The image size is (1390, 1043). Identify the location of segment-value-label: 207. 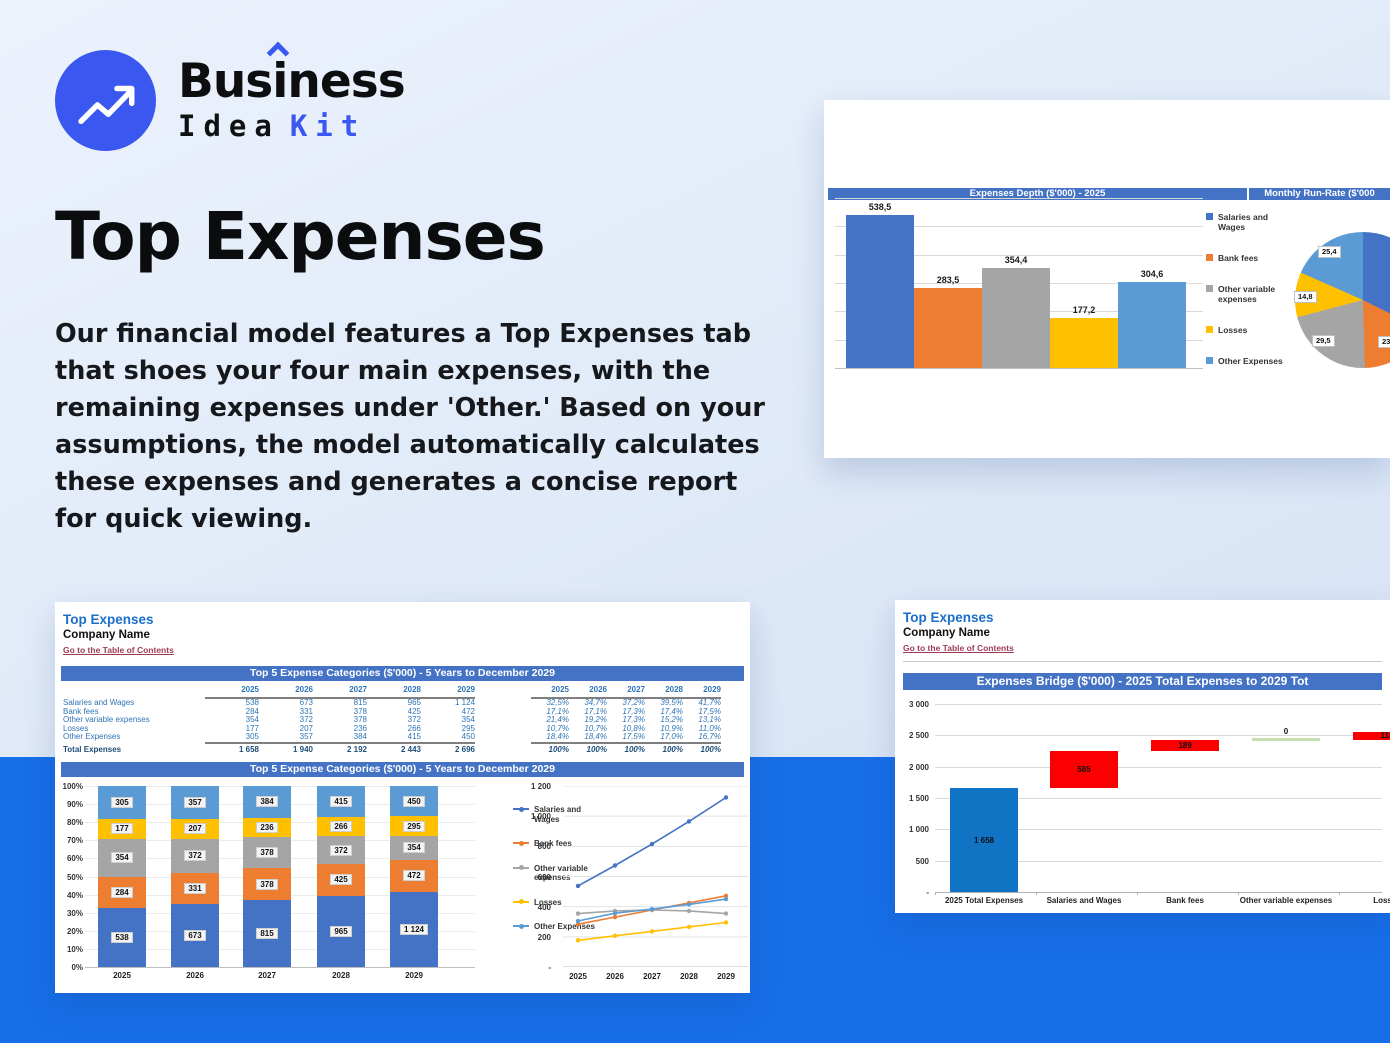
(195, 829).